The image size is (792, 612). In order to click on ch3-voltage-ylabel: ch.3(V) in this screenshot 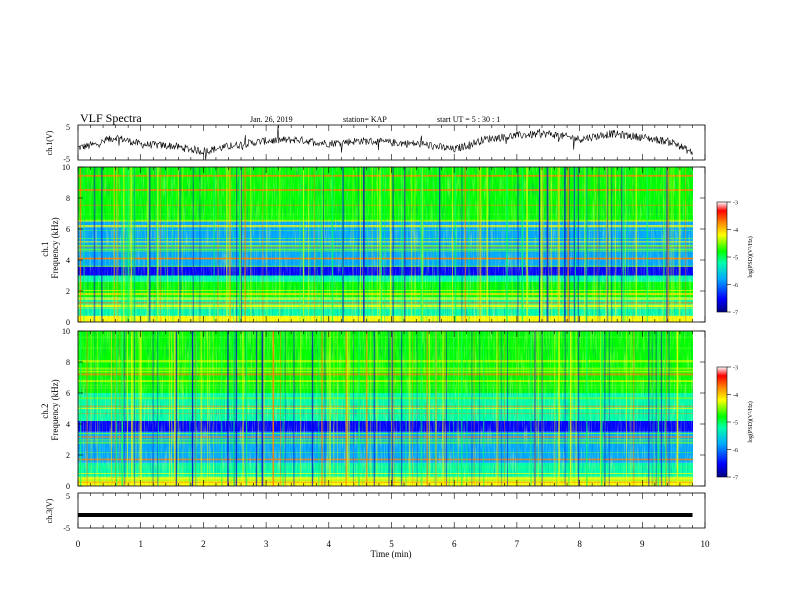, I will do `click(49, 510)`.